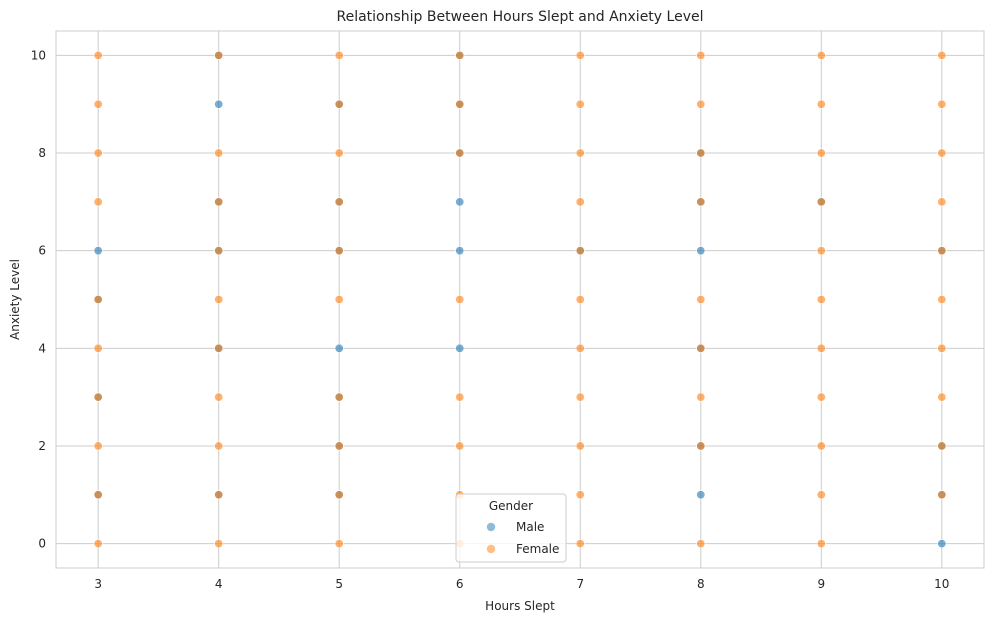 The height and width of the screenshot is (622, 994). I want to click on y-axis-label: Anxiety Level, so click(15, 299).